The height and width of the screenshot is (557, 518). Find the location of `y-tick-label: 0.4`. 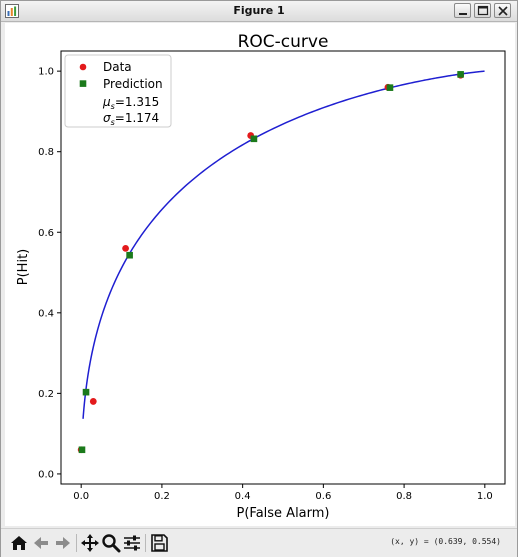

y-tick-label: 0.4 is located at coordinates (46, 313).